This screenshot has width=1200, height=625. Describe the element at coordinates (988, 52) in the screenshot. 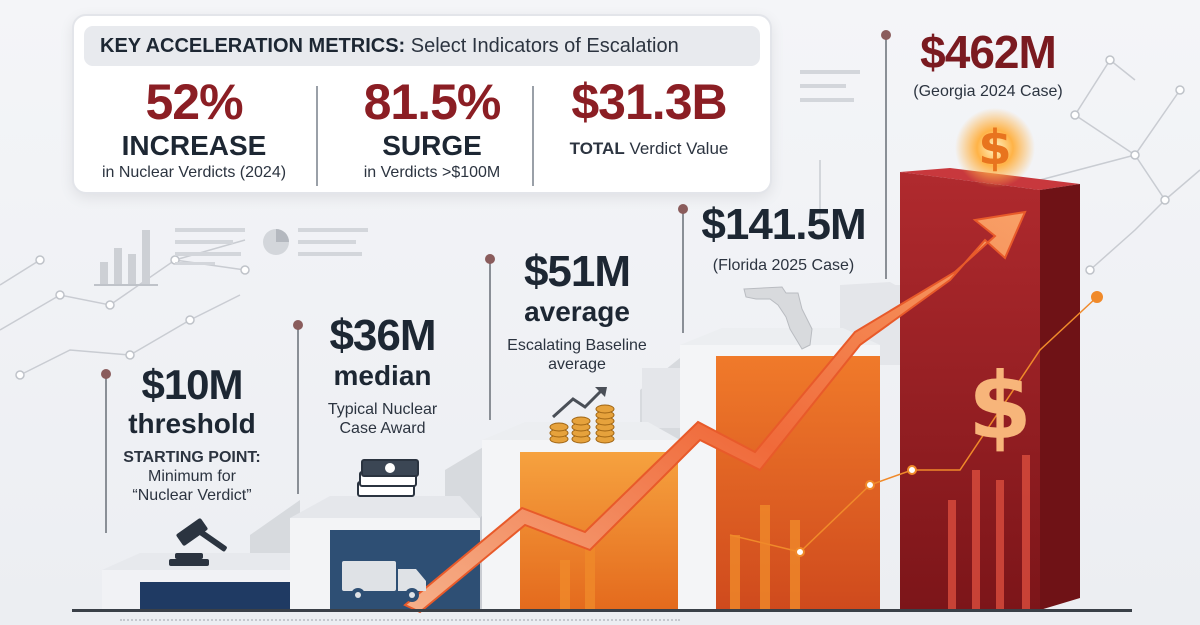

I see `step-value: $462M` at that location.